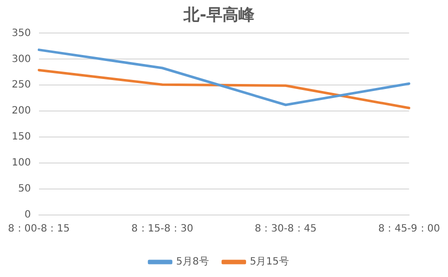 The height and width of the screenshot is (277, 448). What do you see at coordinates (24, 189) in the screenshot?
I see `y-tick-label: 50` at bounding box center [24, 189].